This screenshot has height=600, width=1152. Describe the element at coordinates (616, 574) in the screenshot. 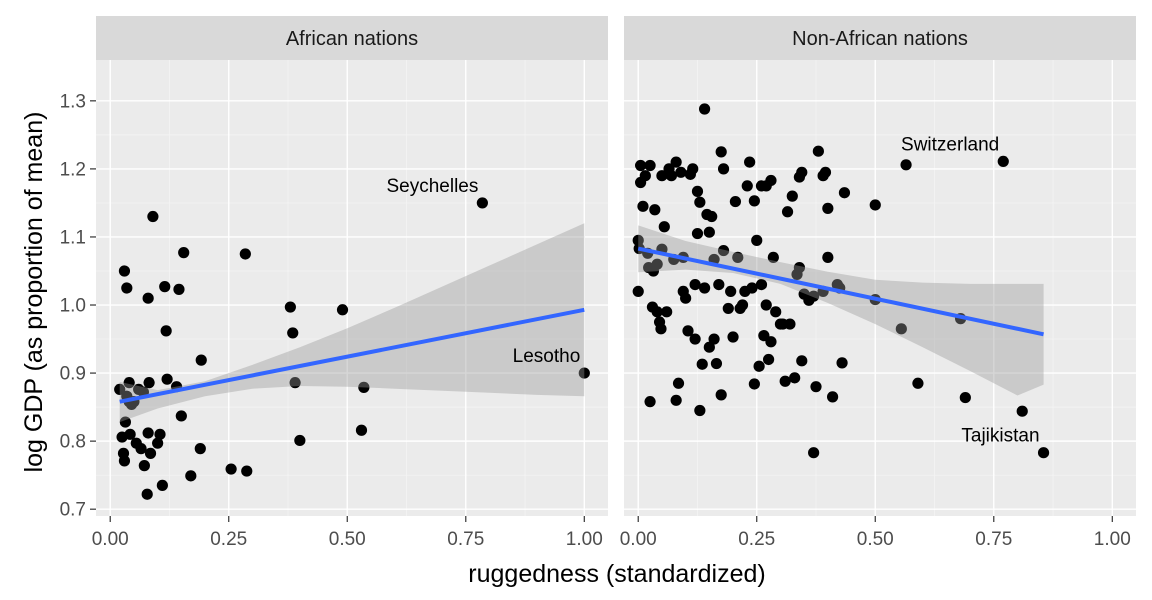

I see `x-axis-title: ruggedness (standardized)` at that location.